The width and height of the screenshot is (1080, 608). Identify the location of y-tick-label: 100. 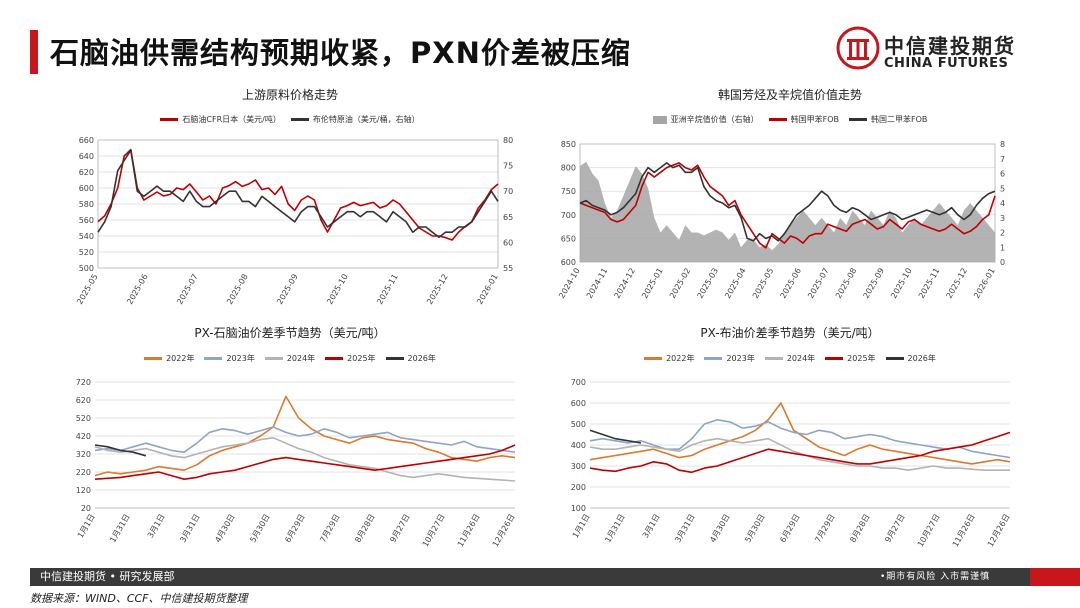
(578, 508).